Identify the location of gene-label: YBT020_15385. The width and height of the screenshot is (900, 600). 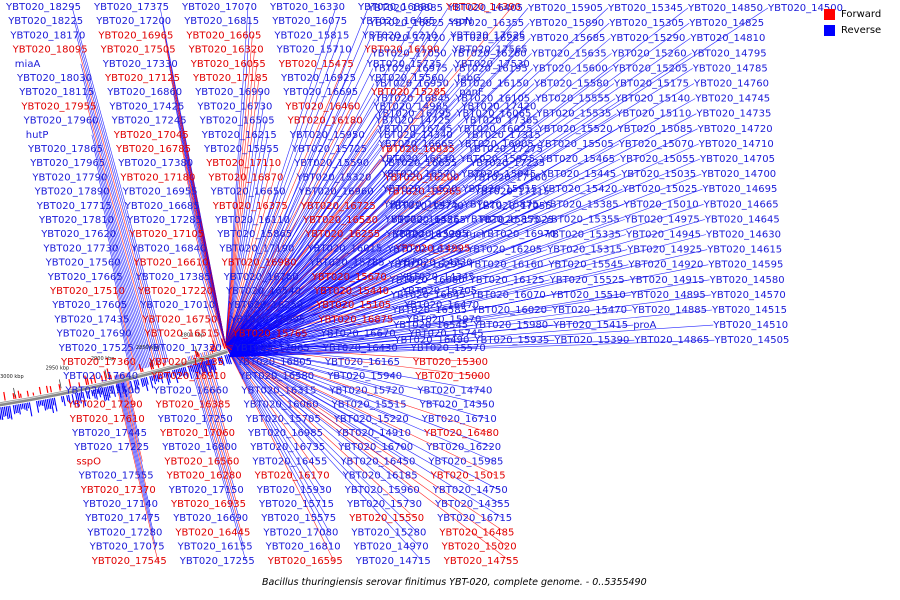
(581, 204).